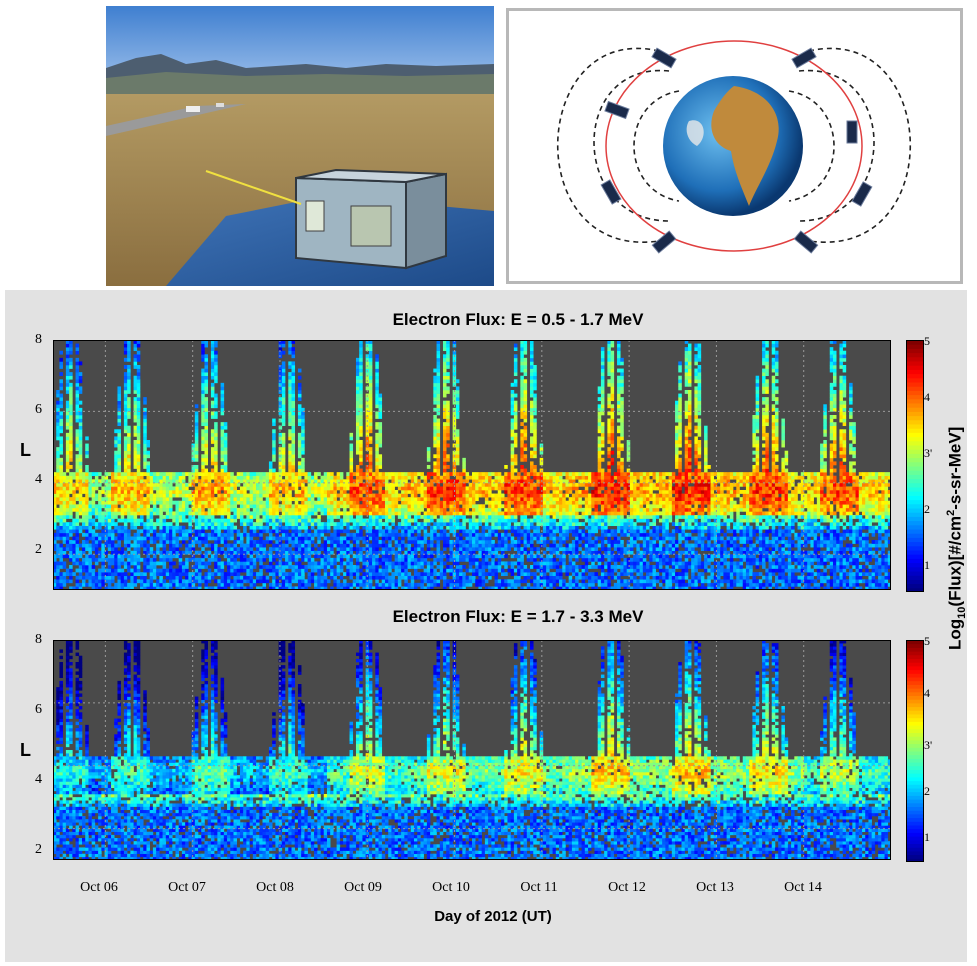 This screenshot has height=966, width=977. Describe the element at coordinates (451, 887) in the screenshot. I see `xtick-oct10: Oct 10` at that location.